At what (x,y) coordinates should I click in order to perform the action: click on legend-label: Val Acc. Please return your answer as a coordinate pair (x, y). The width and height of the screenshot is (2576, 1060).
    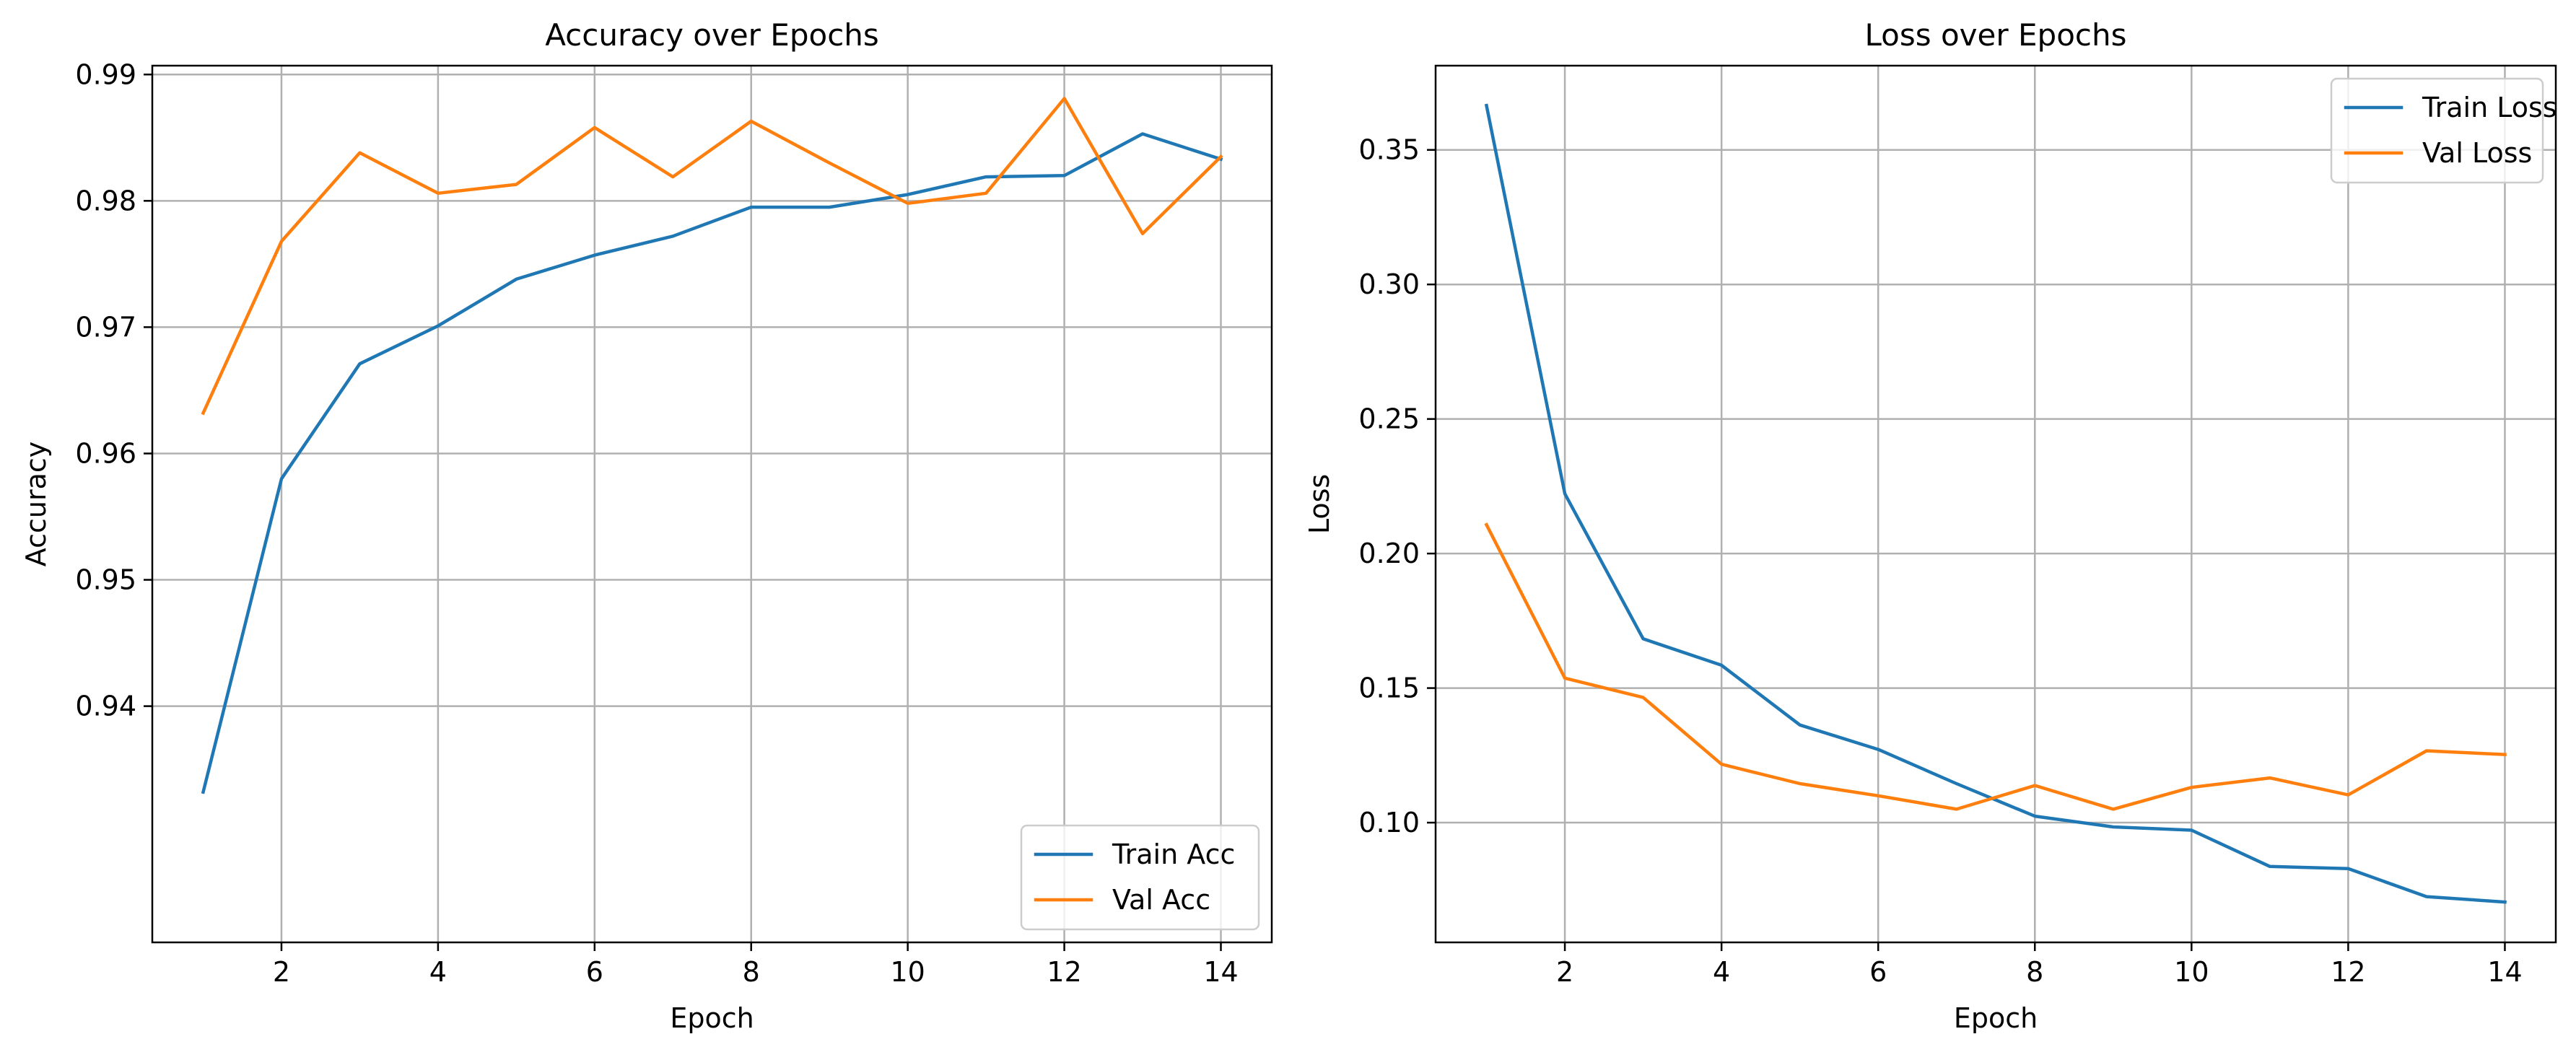
    Looking at the image, I should click on (1161, 900).